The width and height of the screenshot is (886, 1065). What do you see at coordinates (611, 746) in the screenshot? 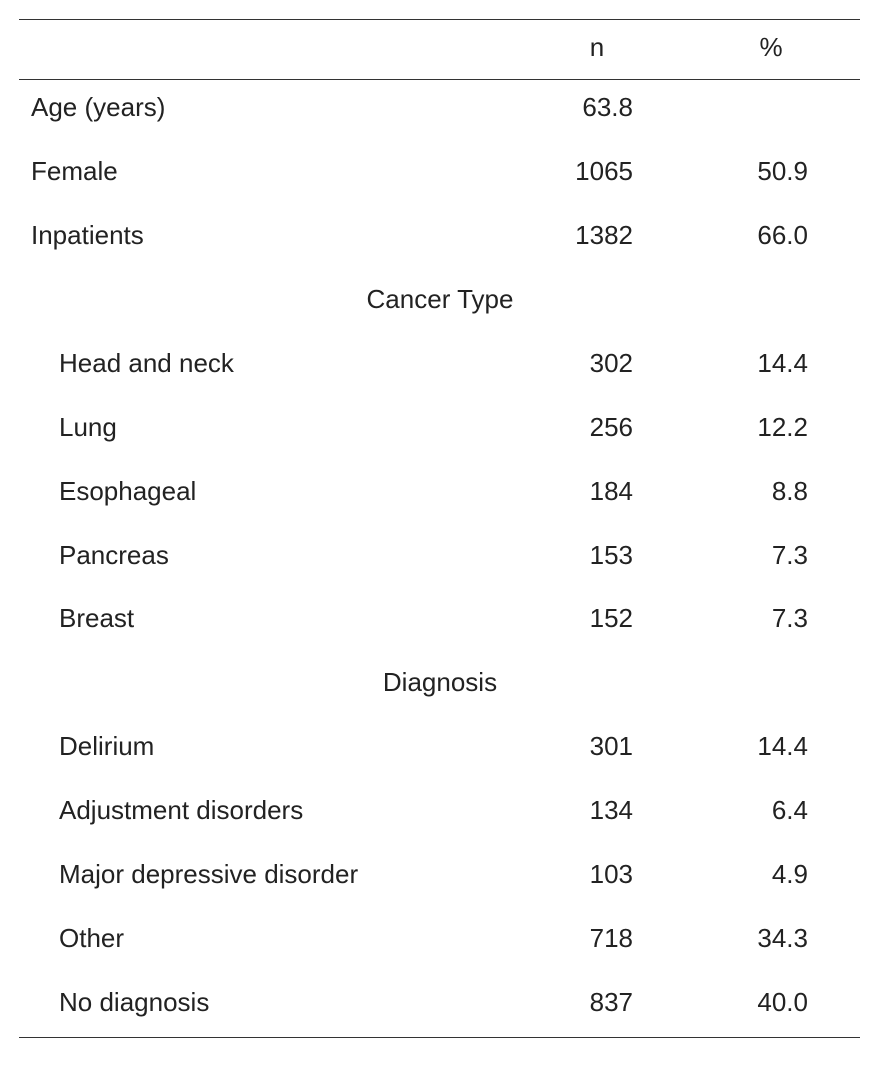
I see `n-value: 301` at bounding box center [611, 746].